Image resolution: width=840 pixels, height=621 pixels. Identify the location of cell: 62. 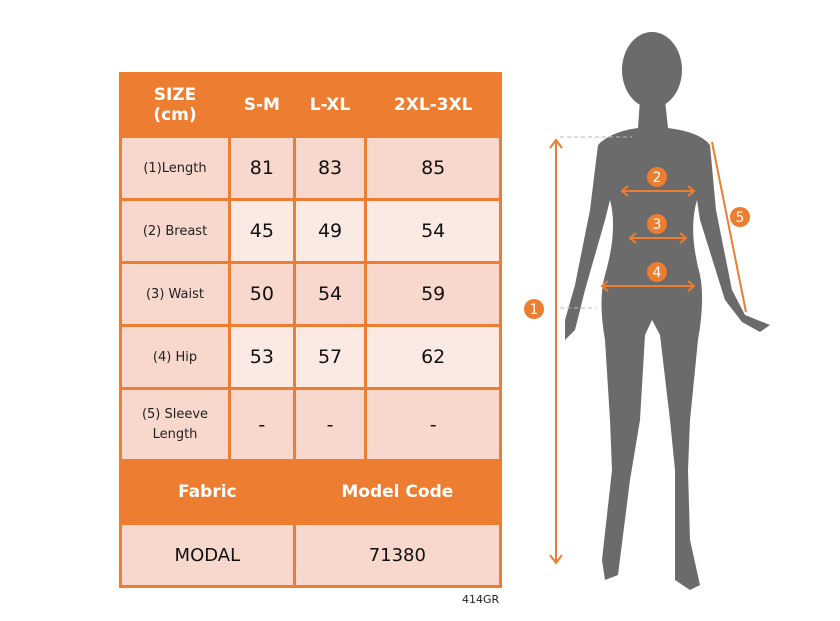
(433, 357).